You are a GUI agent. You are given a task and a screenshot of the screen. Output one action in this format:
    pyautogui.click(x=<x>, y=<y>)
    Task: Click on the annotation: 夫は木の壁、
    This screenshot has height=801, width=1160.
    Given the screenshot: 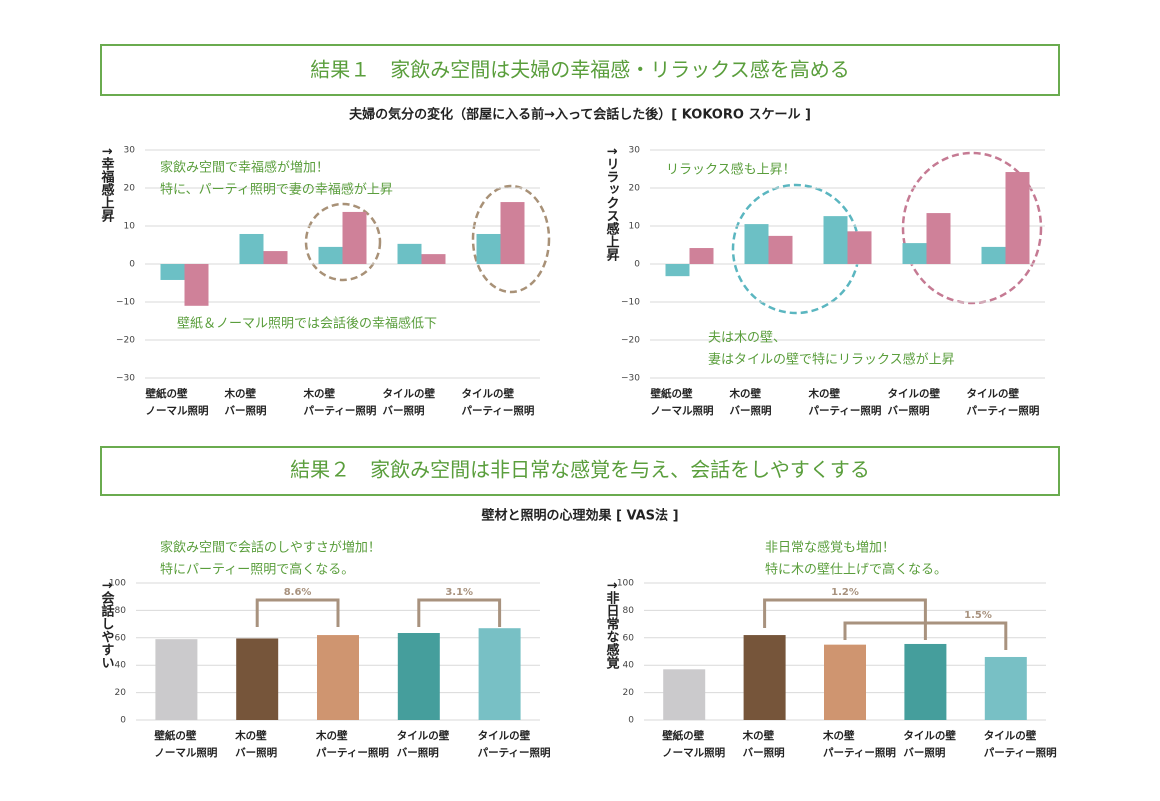 What is the action you would take?
    pyautogui.click(x=747, y=338)
    